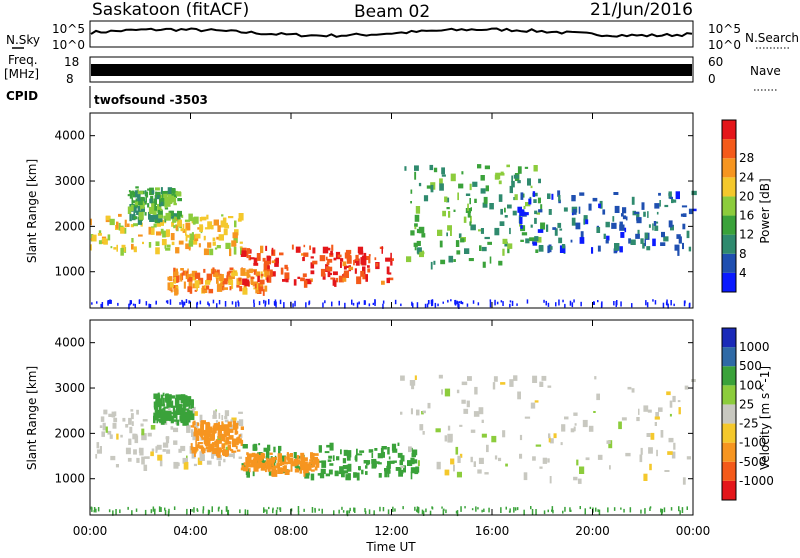 The image size is (800, 558). What do you see at coordinates (746, 196) in the screenshot?
I see `colorbar-tick-label: 20` at bounding box center [746, 196].